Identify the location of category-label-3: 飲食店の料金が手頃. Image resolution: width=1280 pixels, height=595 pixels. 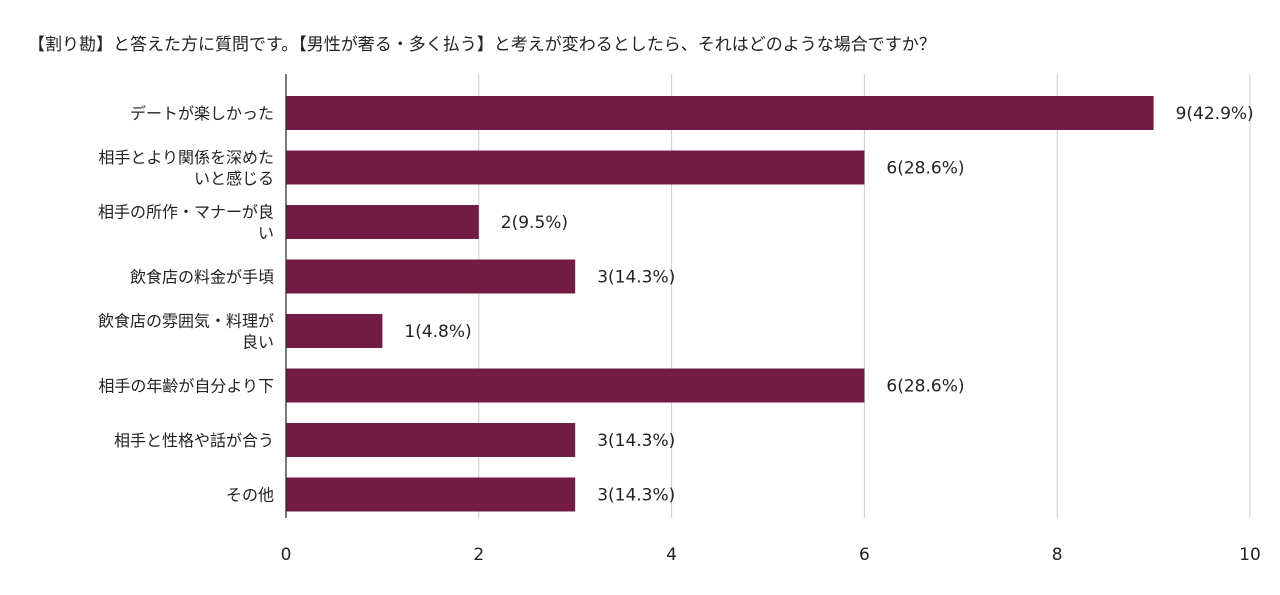
(202, 277).